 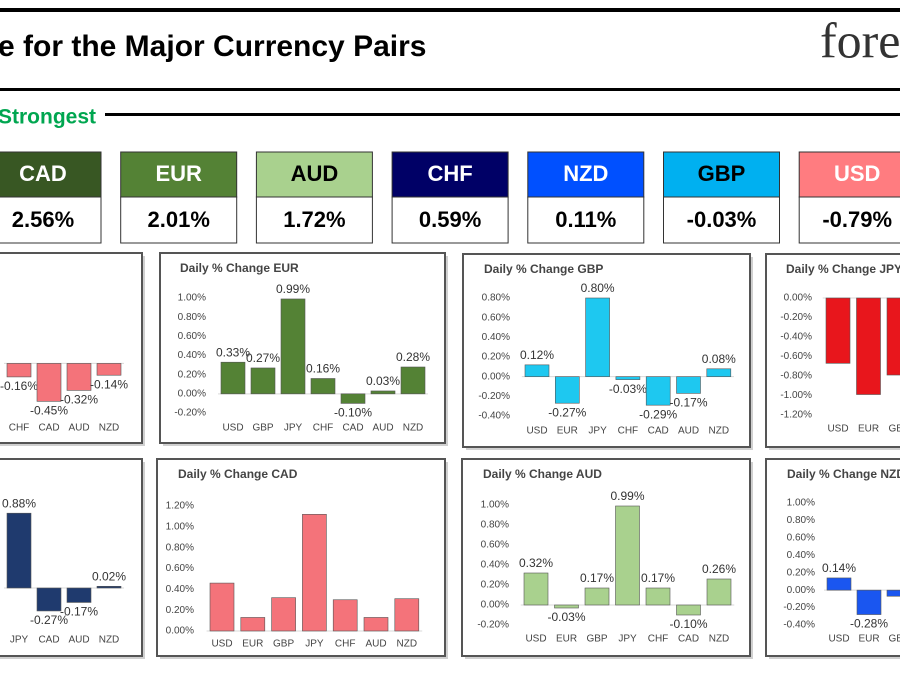 What do you see at coordinates (537, 355) in the screenshot?
I see `value-label: 0.12%` at bounding box center [537, 355].